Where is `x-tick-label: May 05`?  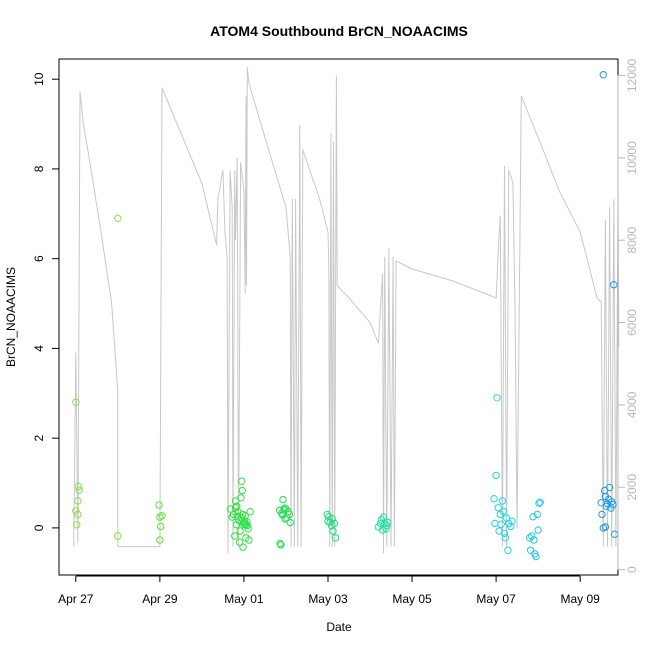
x-tick-label: May 05 is located at coordinates (412, 599).